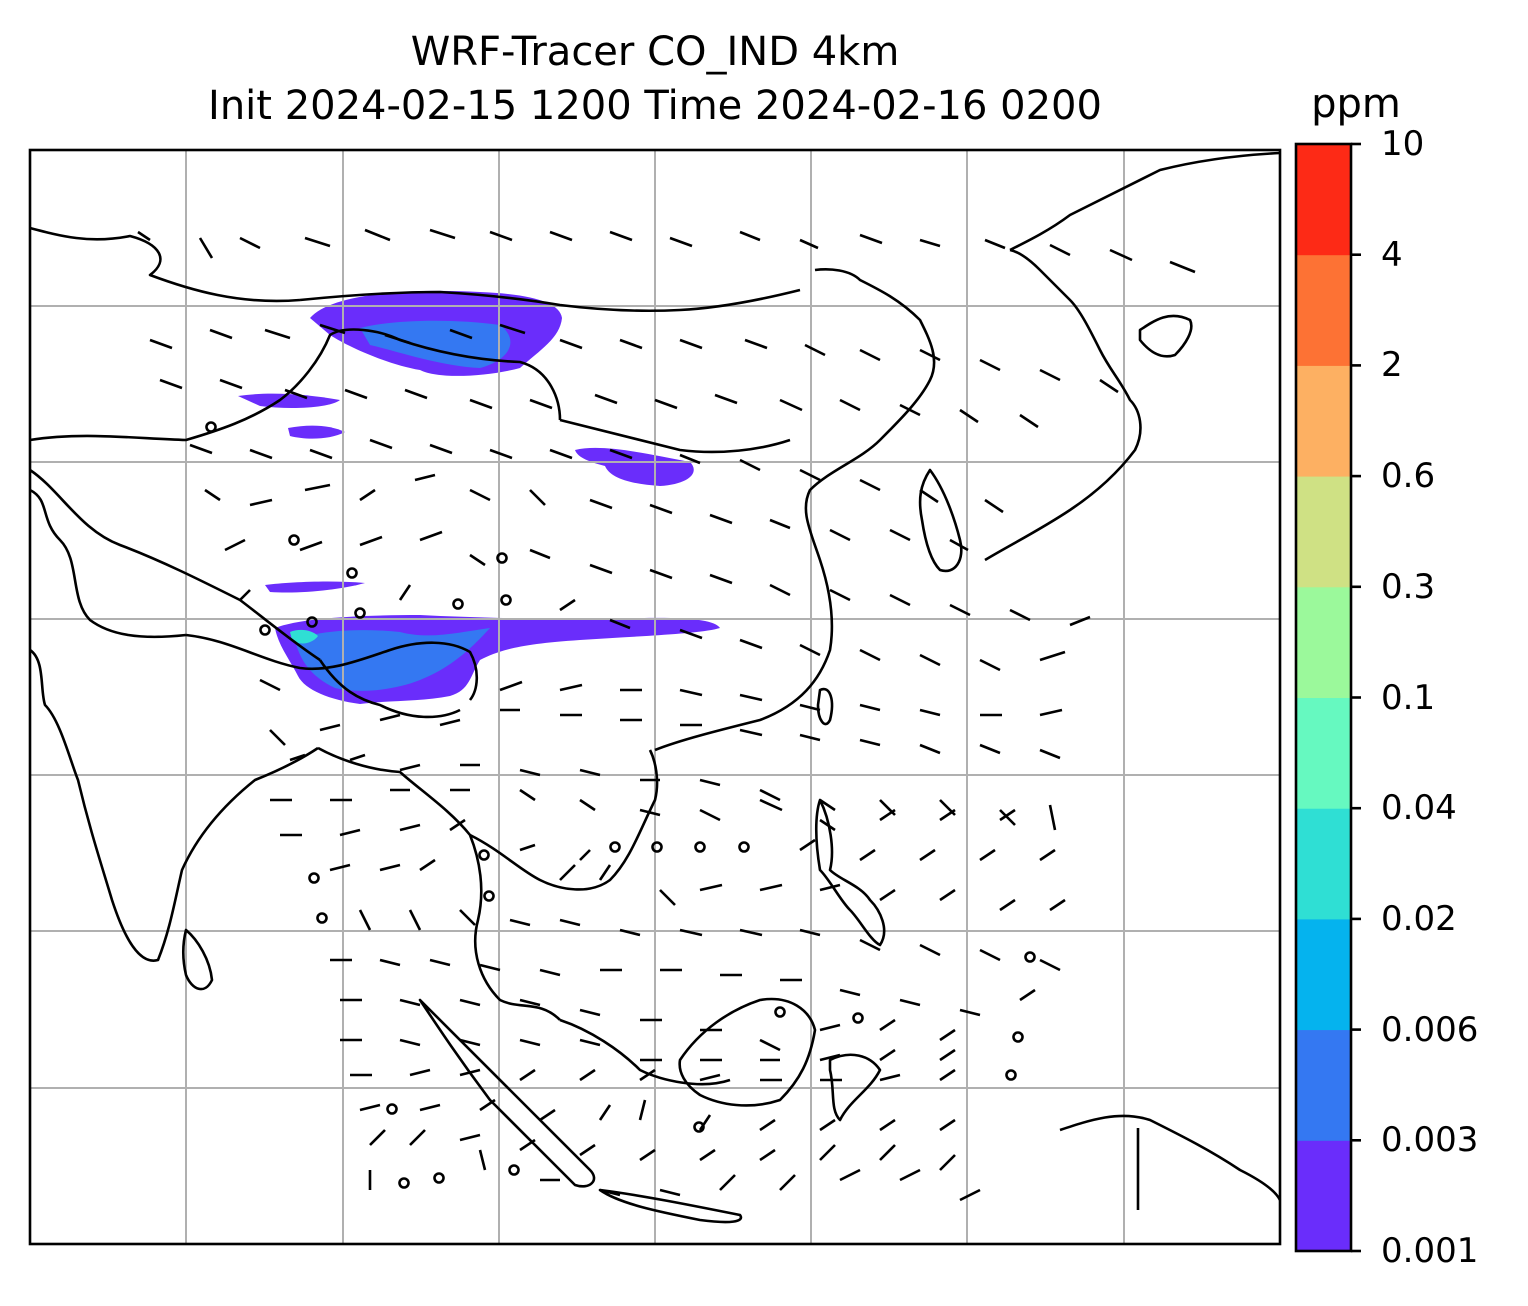 The width and height of the screenshot is (1528, 1306). Describe the element at coordinates (479, 497) in the screenshot. I see `tracer-plume-shading` at that location.